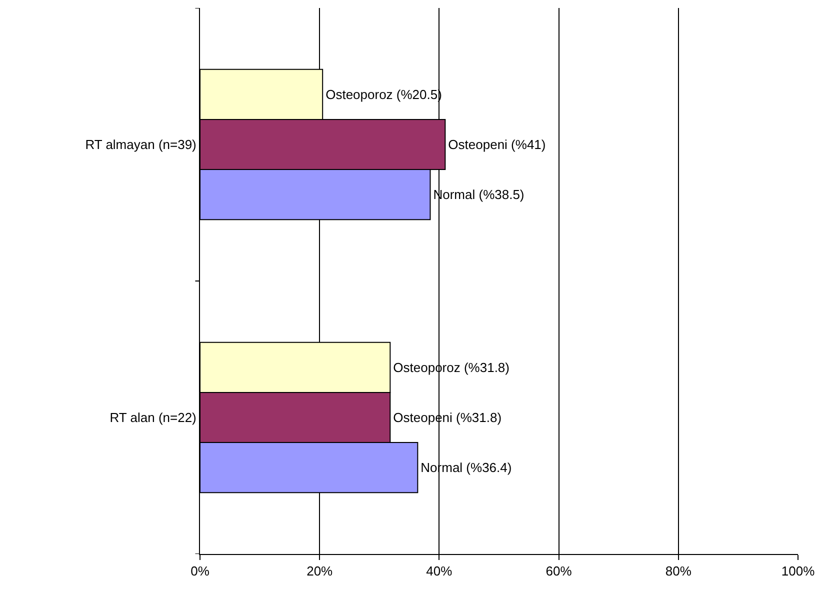  Describe the element at coordinates (559, 571) in the screenshot. I see `x-tick-label: 60%` at that location.